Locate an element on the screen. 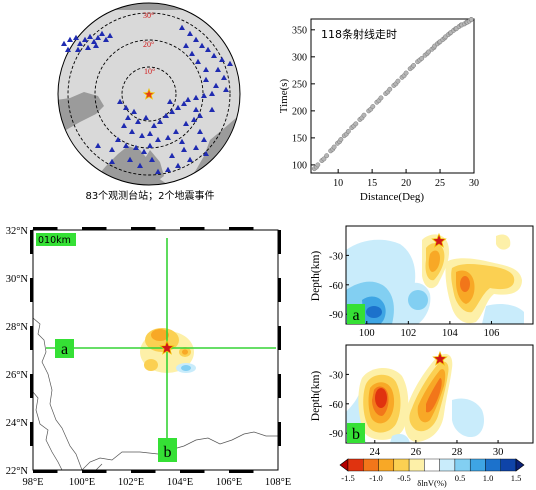 This screenshot has width=536, height=490. map-ytick-label: 30°N is located at coordinates (17, 279).